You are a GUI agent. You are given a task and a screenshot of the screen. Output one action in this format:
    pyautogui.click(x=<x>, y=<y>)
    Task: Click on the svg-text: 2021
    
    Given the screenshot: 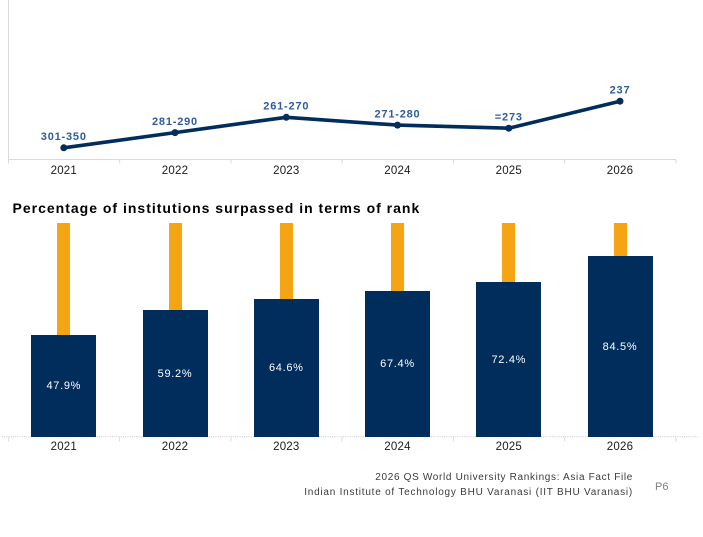 What is the action you would take?
    pyautogui.click(x=64, y=171)
    